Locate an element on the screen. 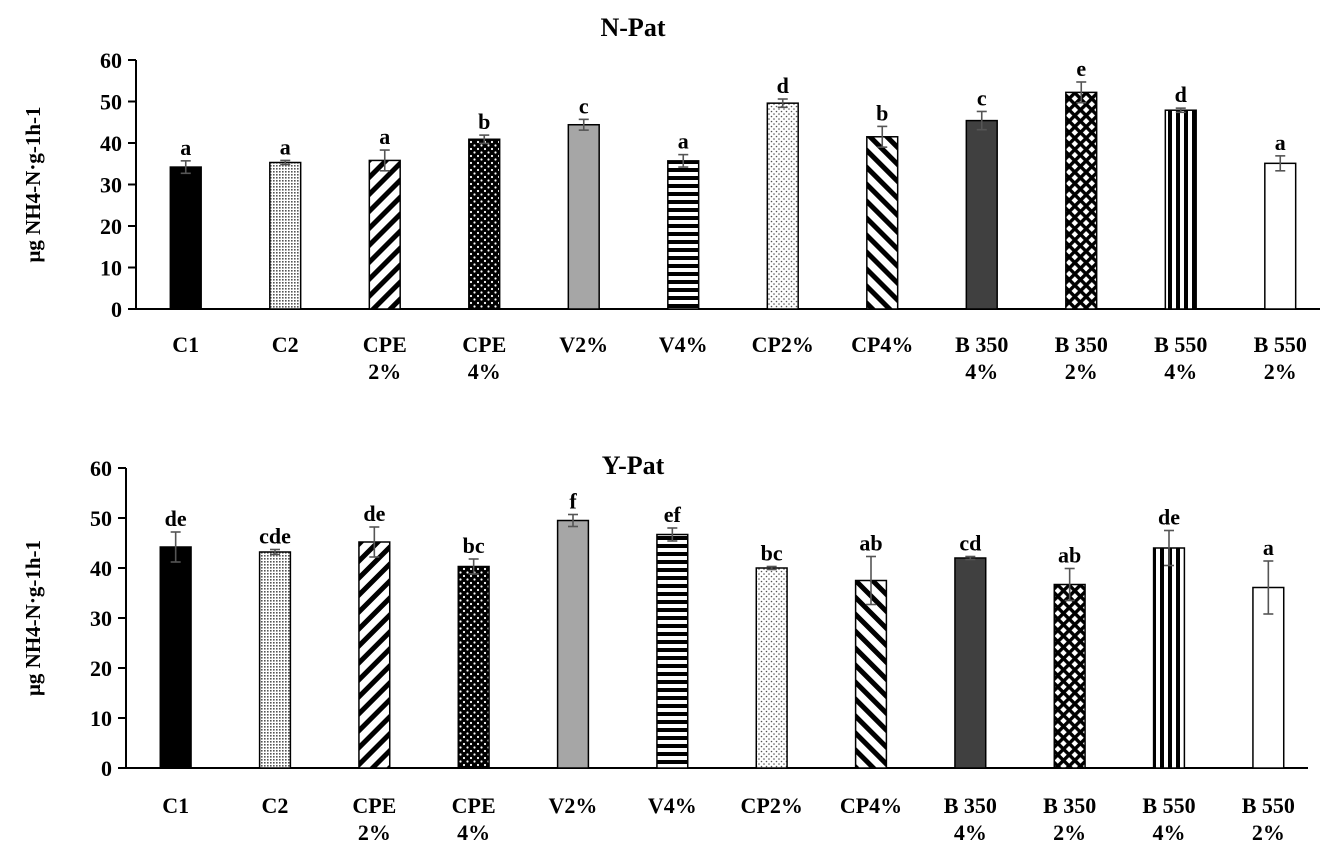  chart-title: Y-Pat is located at coordinates (633, 465).